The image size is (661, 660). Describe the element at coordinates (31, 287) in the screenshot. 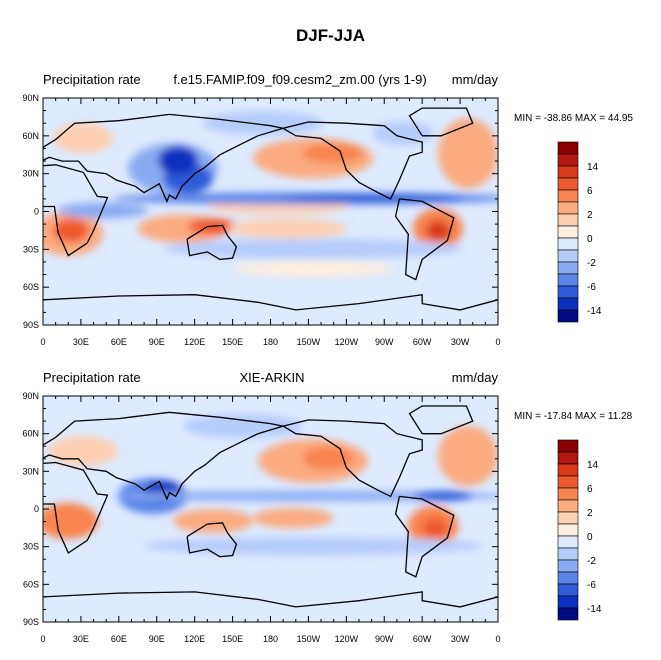

I see `lat-label: 60S` at that location.